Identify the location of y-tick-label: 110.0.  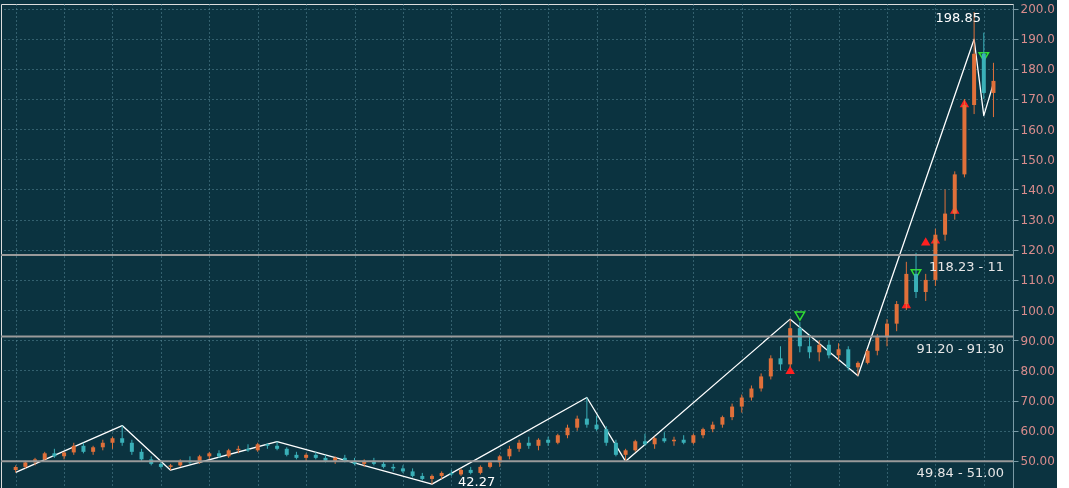
(1037, 280).